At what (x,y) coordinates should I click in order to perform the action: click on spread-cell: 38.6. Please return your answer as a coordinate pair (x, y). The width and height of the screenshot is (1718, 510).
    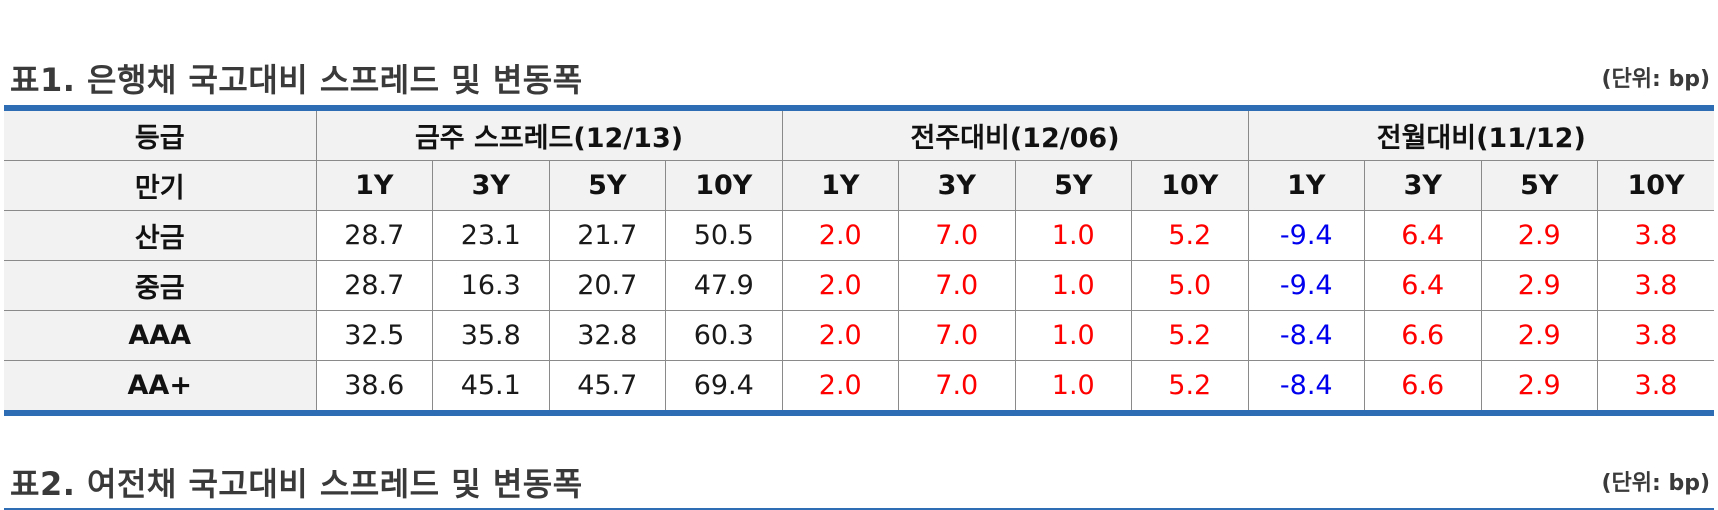
    Looking at the image, I should click on (374, 388).